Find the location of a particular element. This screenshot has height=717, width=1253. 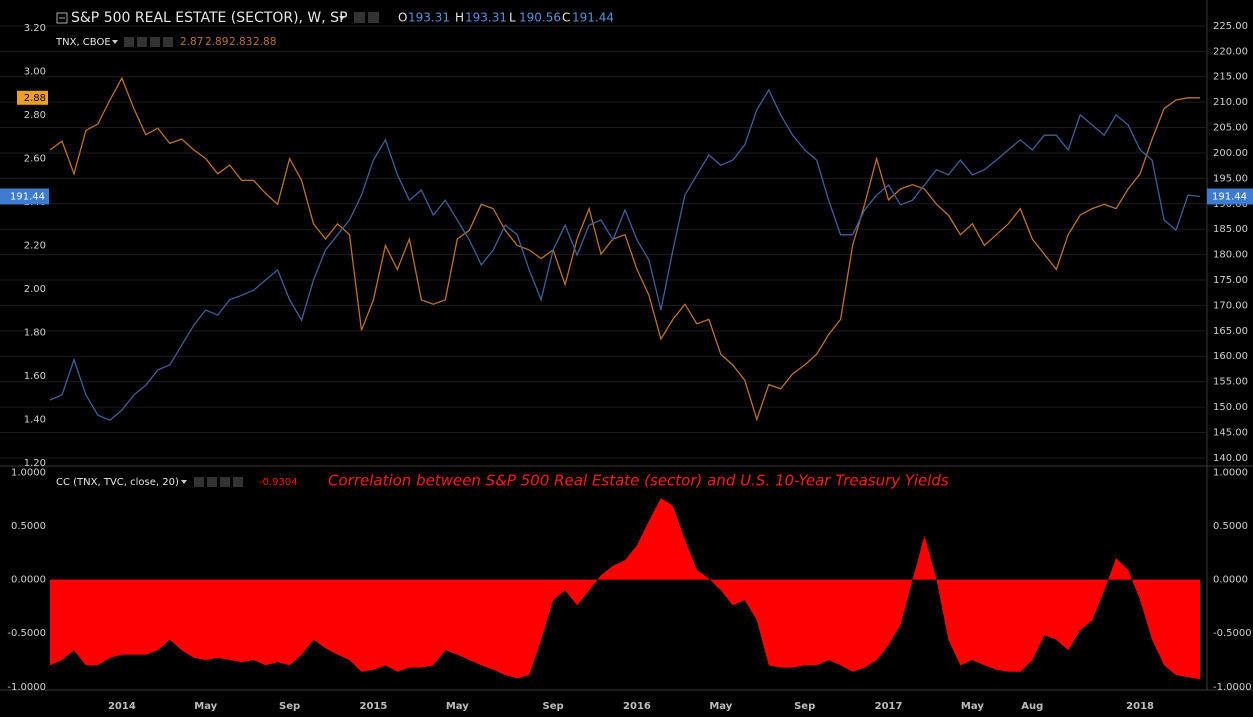

ohlc-label: L is located at coordinates (512, 18).